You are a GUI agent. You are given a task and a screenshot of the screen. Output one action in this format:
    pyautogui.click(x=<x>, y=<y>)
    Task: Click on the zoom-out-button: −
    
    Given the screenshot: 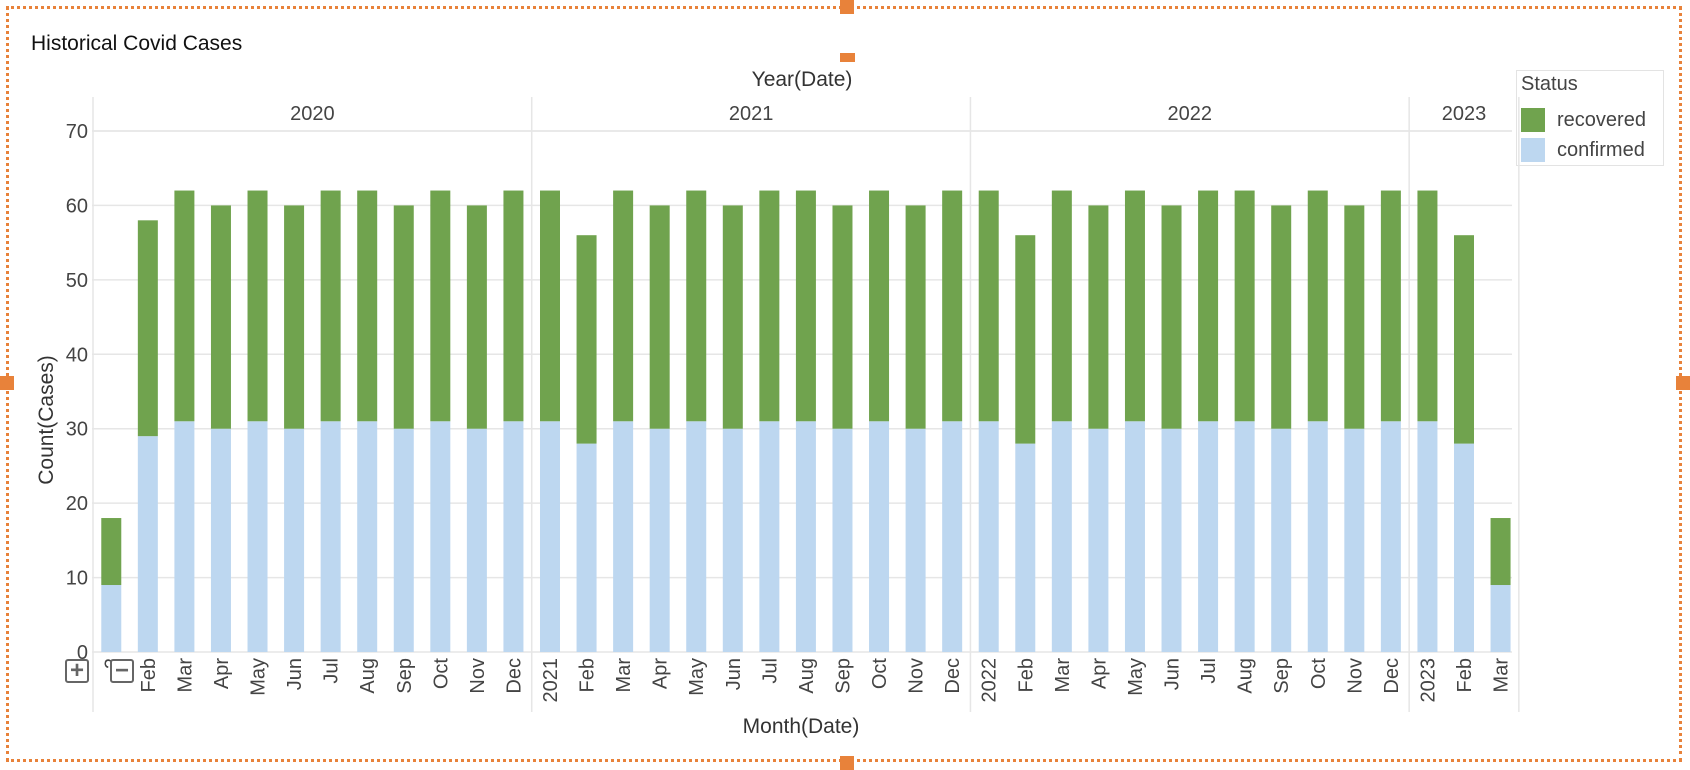 What is the action you would take?
    pyautogui.click(x=122, y=671)
    